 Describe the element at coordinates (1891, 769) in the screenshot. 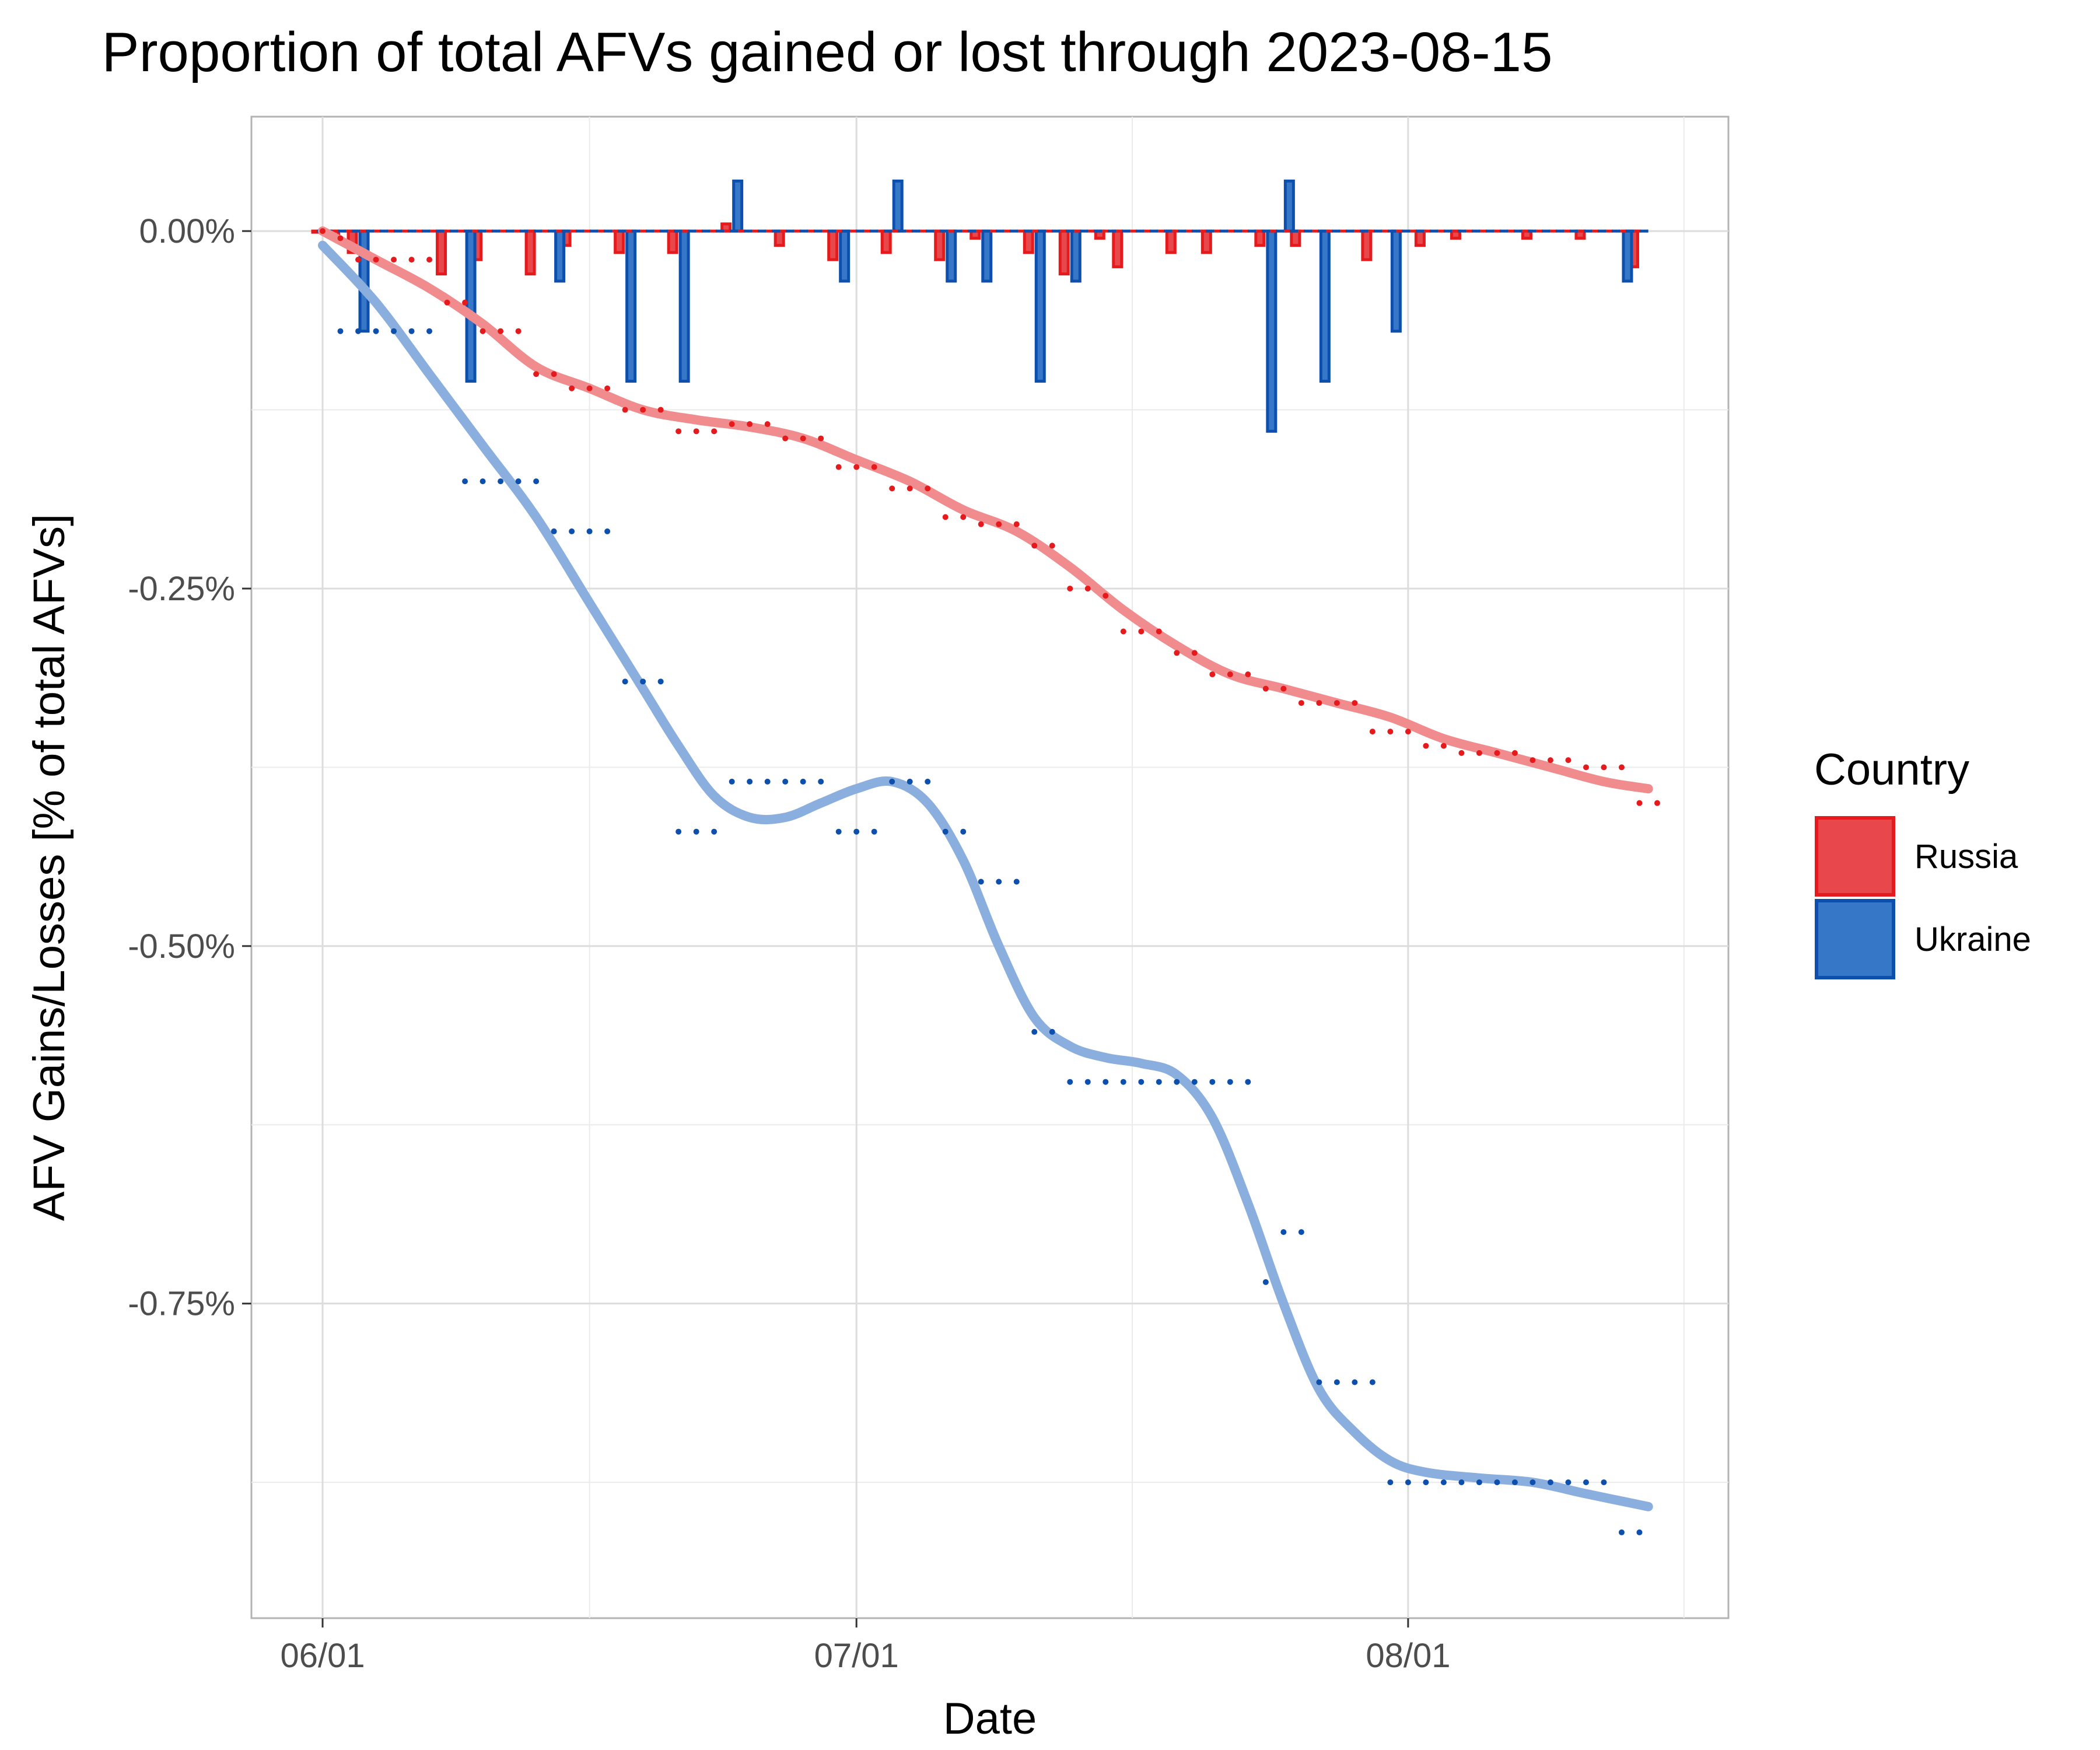

I see `legend-title: Country` at that location.